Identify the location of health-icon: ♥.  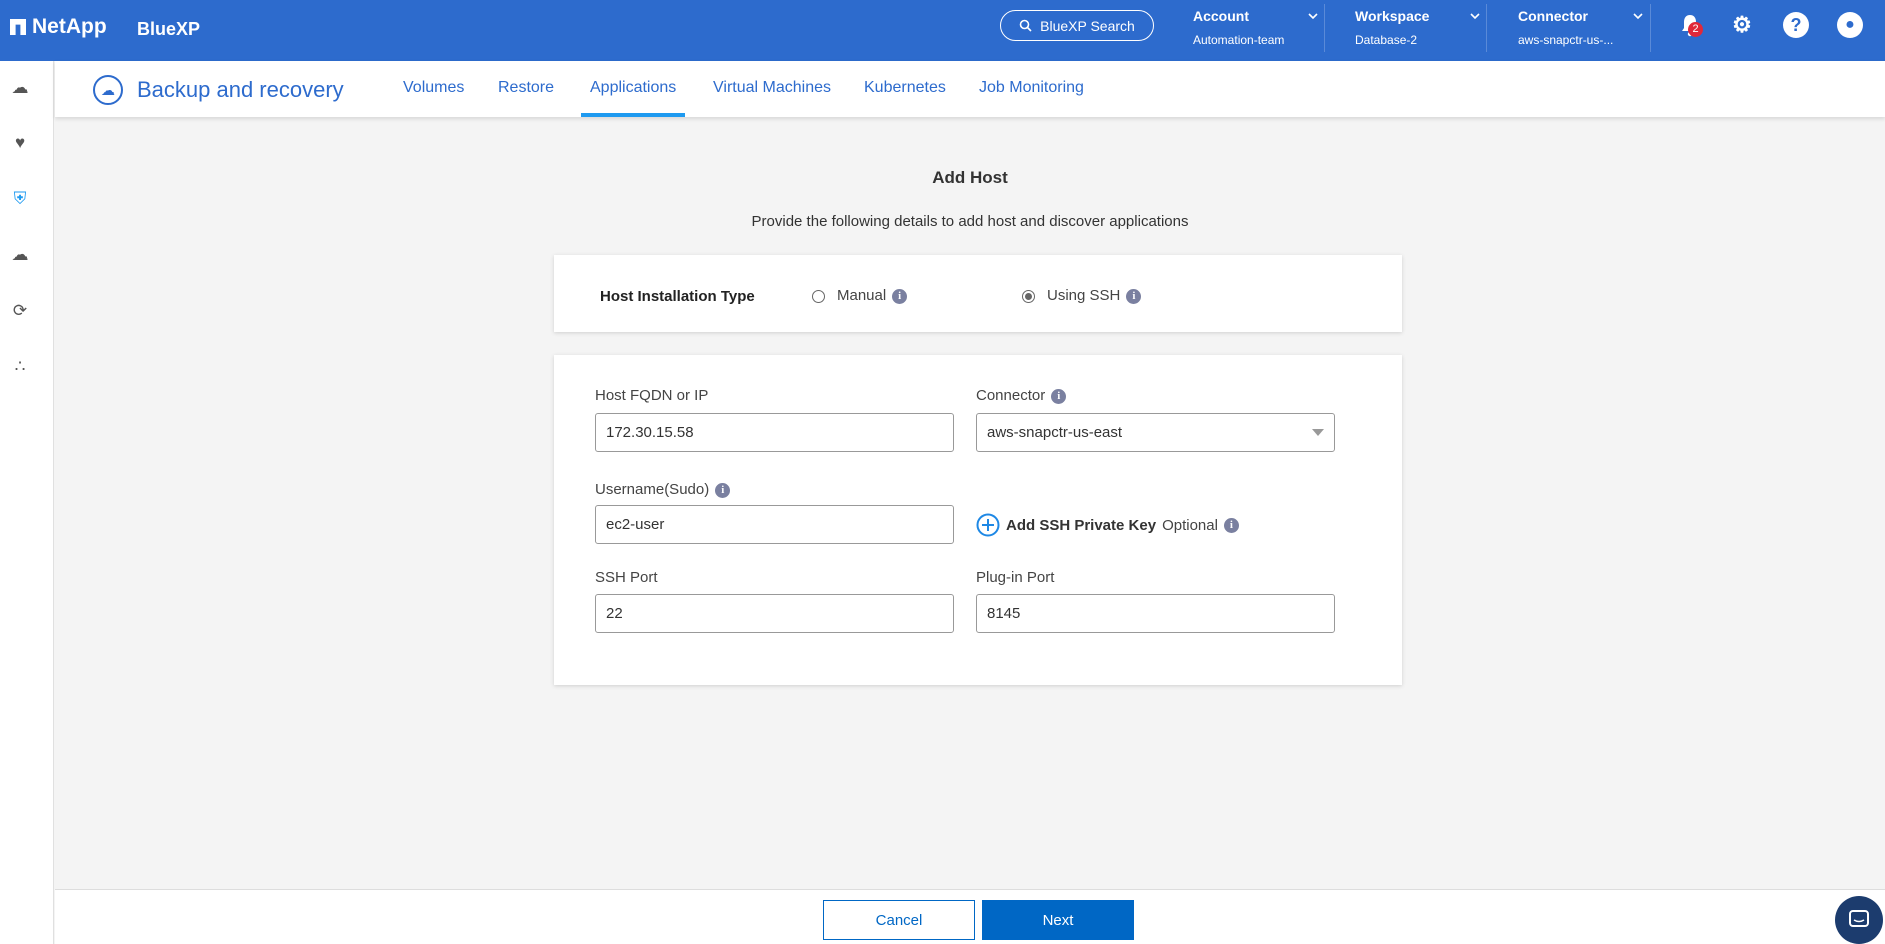
(20, 142).